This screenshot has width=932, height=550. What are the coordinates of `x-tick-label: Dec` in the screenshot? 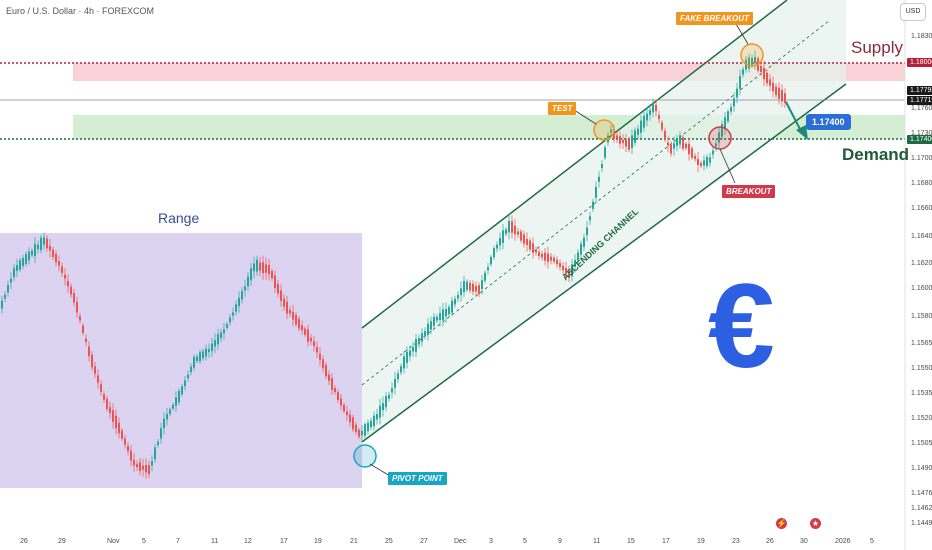 It's located at (460, 541).